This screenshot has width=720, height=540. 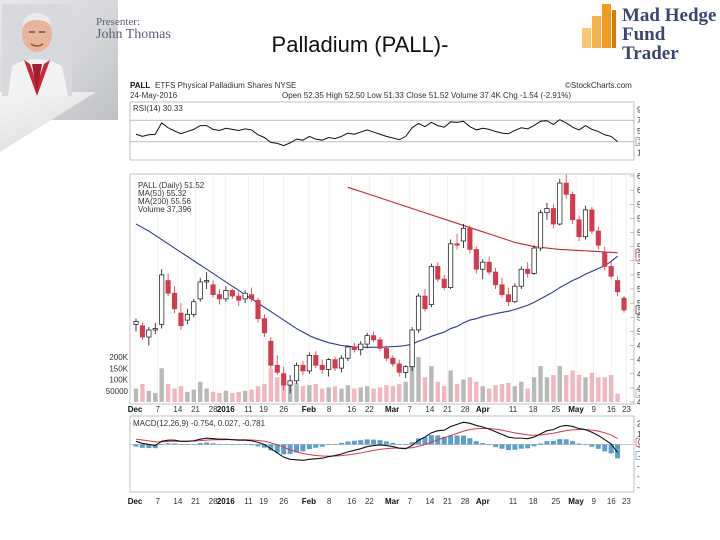 I want to click on x-tick-23: 9, so click(x=593, y=409).